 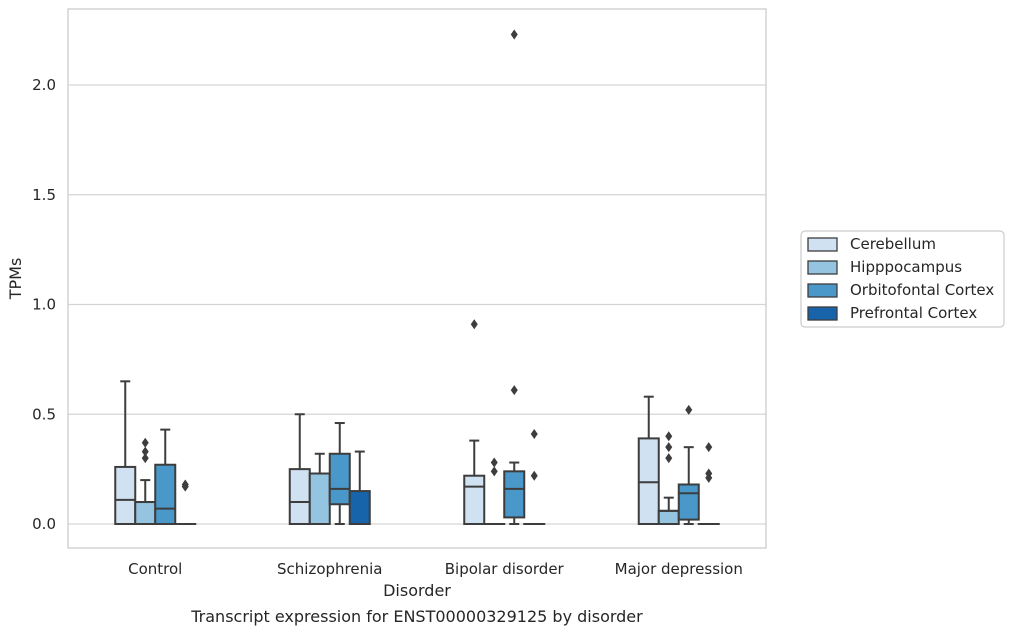 What do you see at coordinates (44, 414) in the screenshot?
I see `y-tick-label: 0.5` at bounding box center [44, 414].